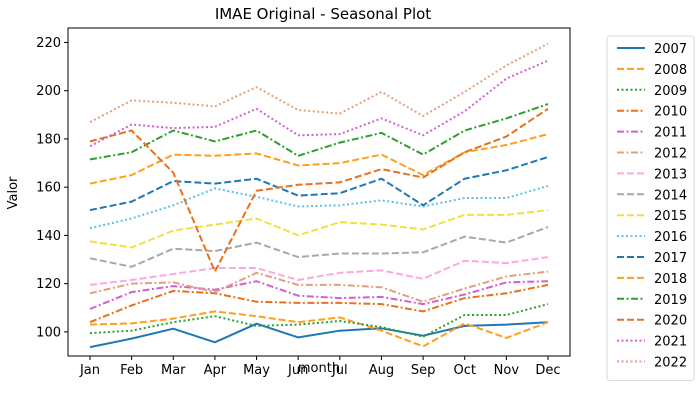 The width and height of the screenshot is (700, 406). Describe the element at coordinates (670, 195) in the screenshot. I see `legend-label-2014: 2014` at that location.